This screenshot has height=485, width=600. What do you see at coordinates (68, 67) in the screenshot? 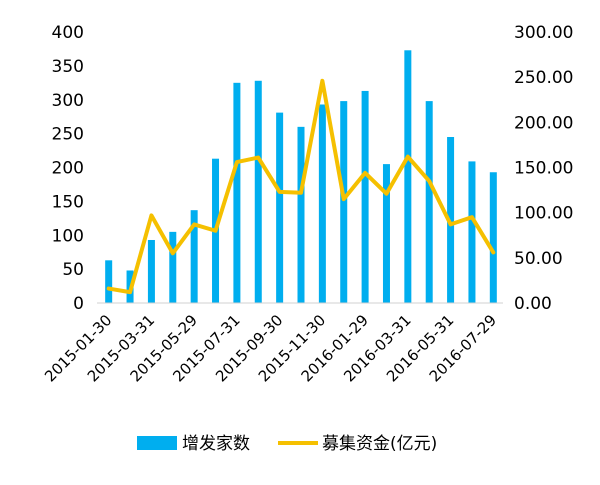
I see `left-axis-tick-label: 350` at bounding box center [68, 67].